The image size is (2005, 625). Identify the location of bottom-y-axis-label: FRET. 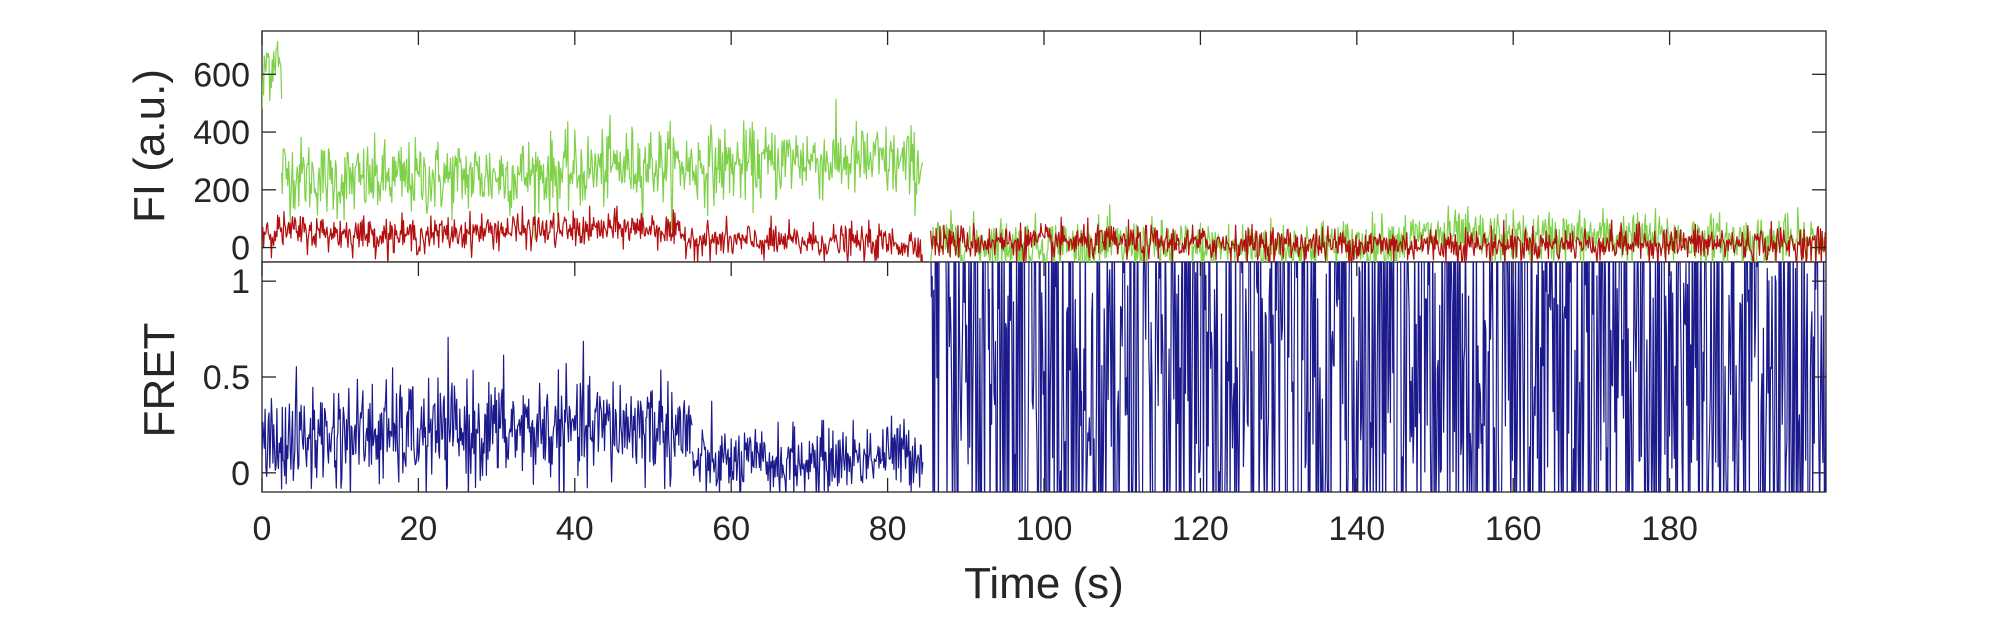
(159, 380).